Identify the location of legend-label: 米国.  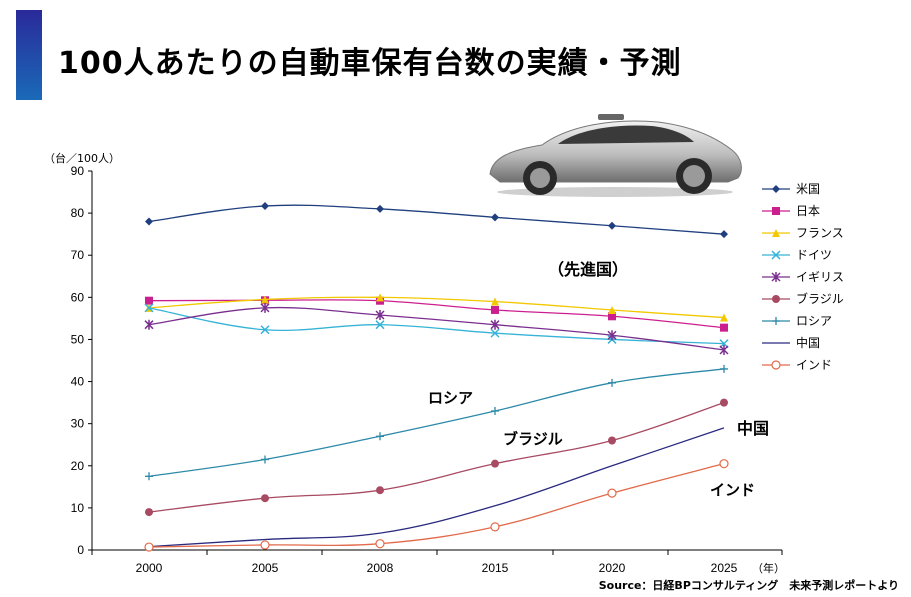
(808, 189).